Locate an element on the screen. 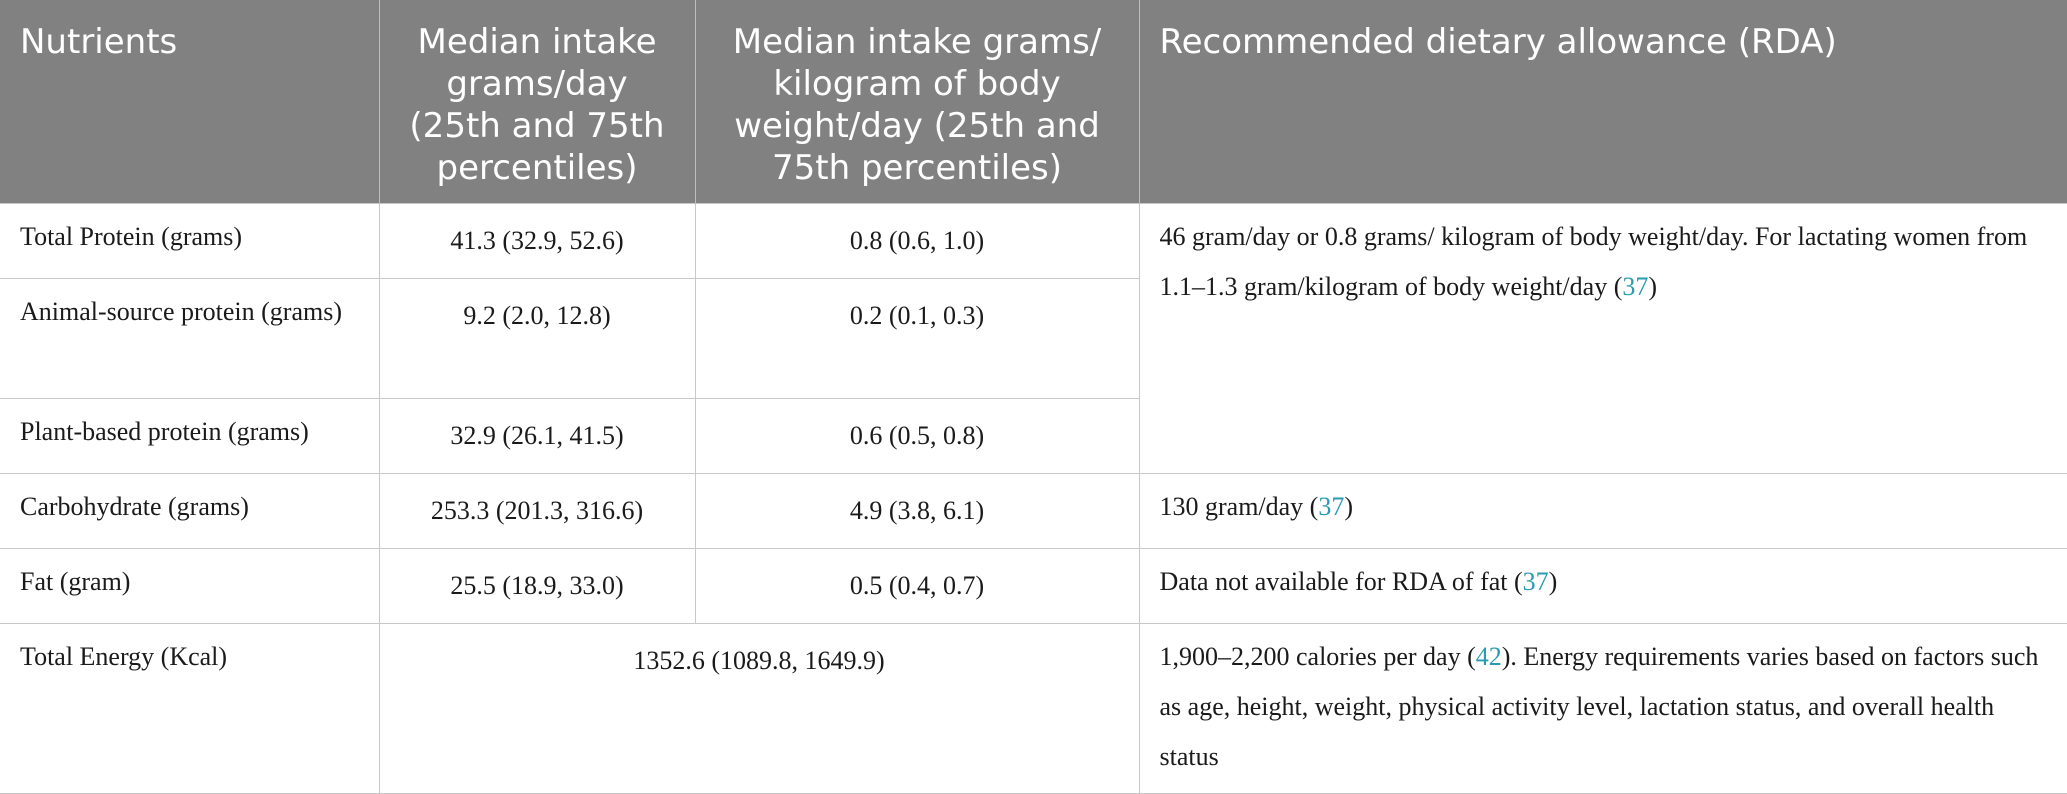 The image size is (2067, 794). rda-fat: Data not available for RDA of fat (37) is located at coordinates (1602, 586).